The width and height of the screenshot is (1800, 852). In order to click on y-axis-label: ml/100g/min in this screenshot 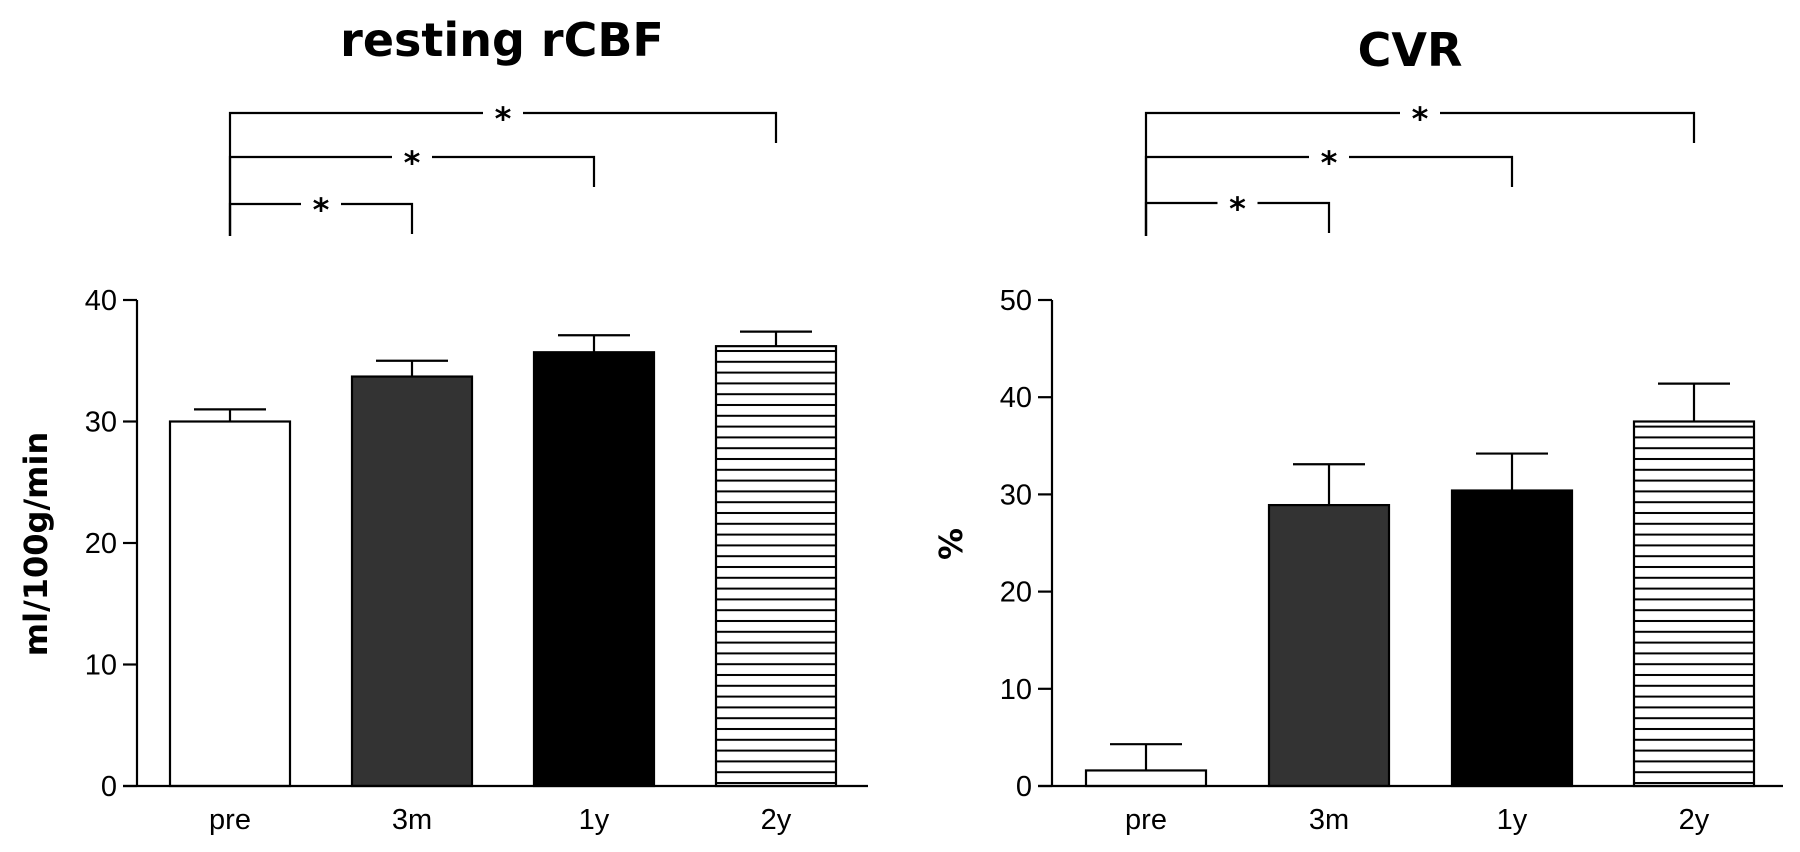, I will do `click(36, 544)`.